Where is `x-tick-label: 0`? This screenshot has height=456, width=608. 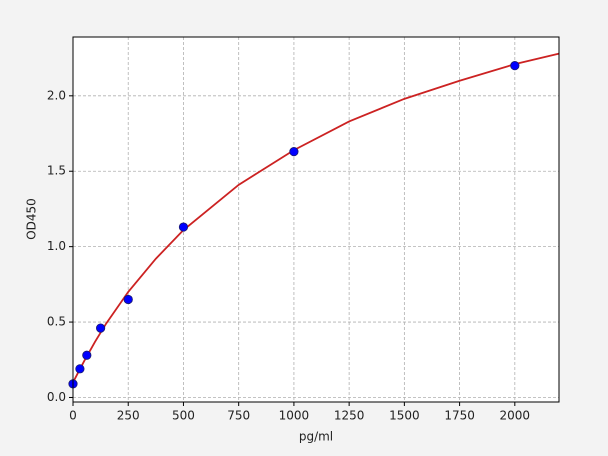
x-tick-label: 0 is located at coordinates (73, 416).